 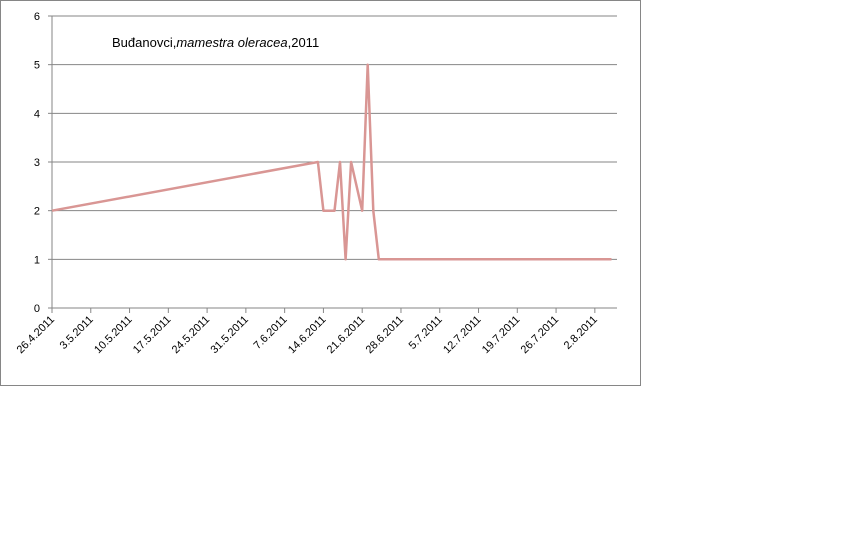 I want to click on y-tick-label: 1, so click(x=37, y=260).